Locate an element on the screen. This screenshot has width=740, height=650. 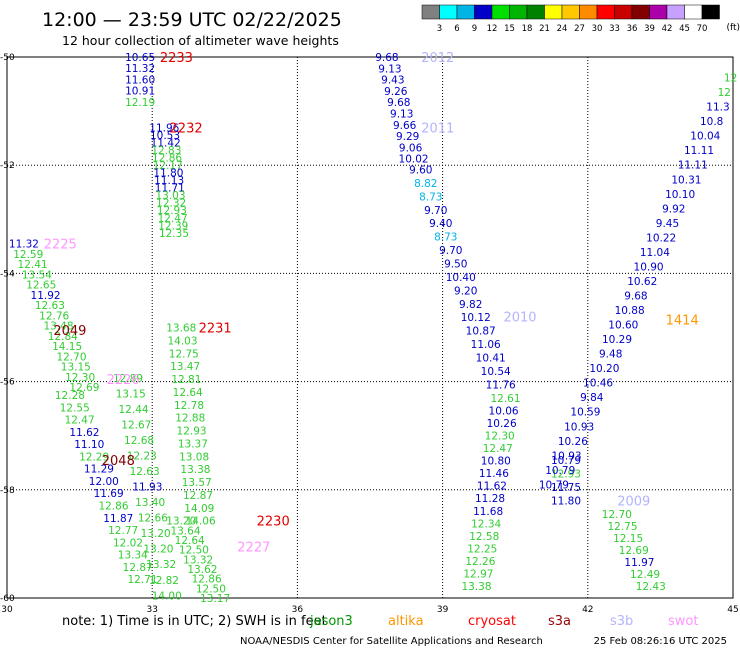
wave-height-value: 9.20 is located at coordinates (465, 291).